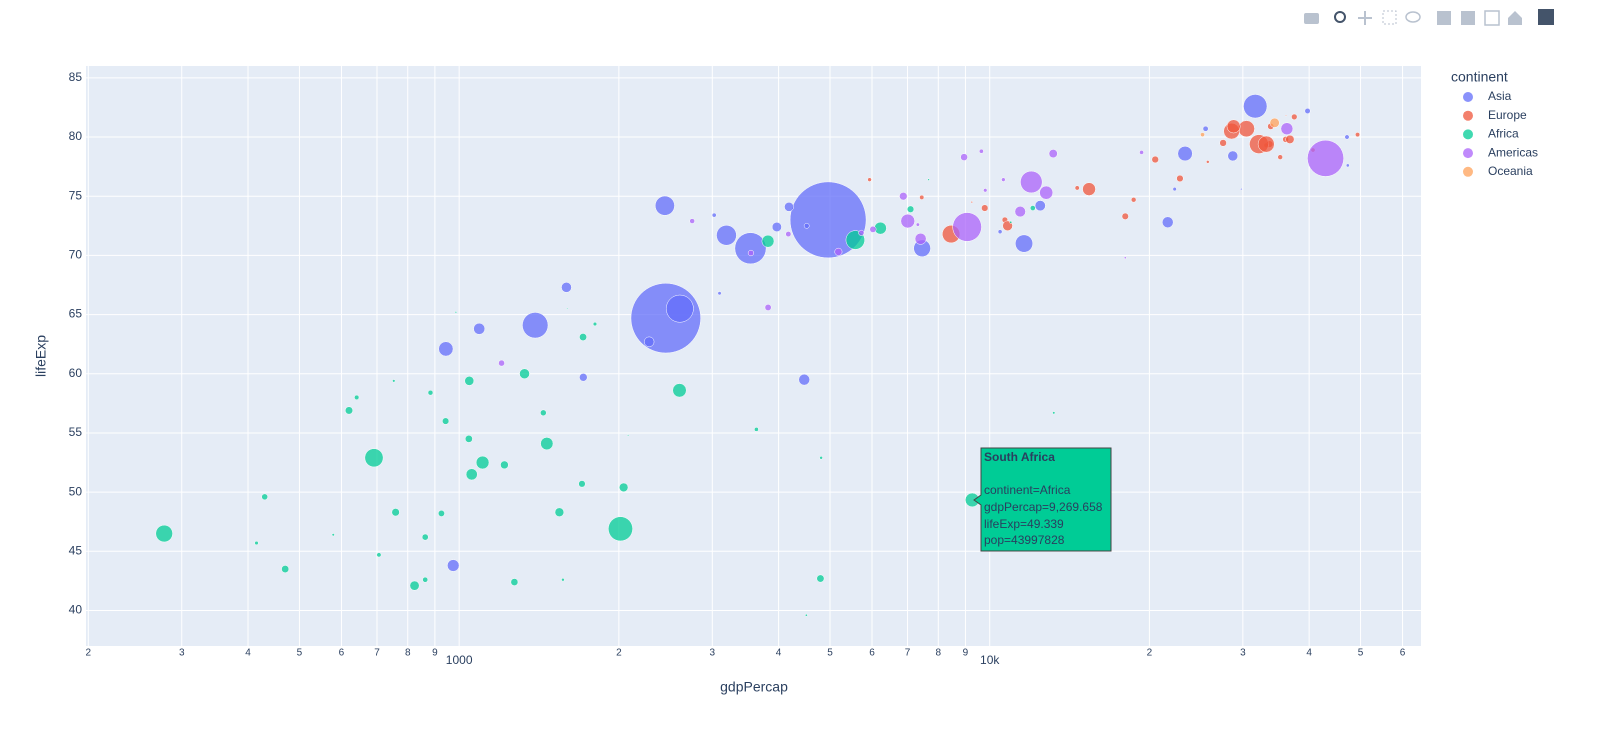  I want to click on legend-label: Africa, so click(1503, 134).